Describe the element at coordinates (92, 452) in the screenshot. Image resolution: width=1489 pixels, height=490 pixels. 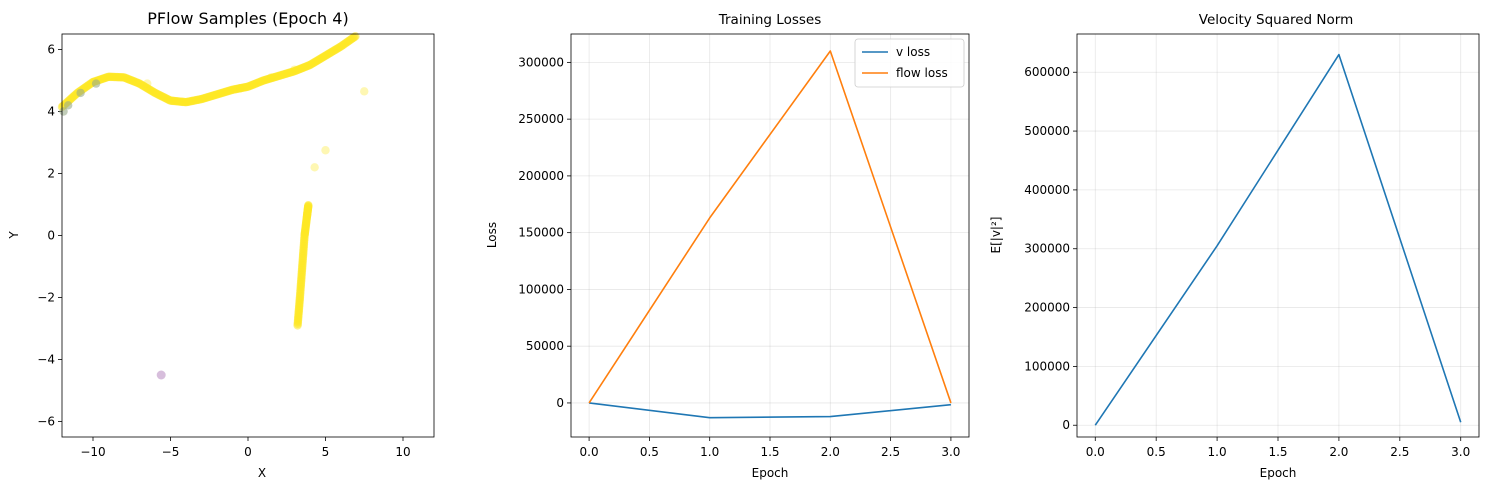
I see `x-tick-label: −10` at that location.